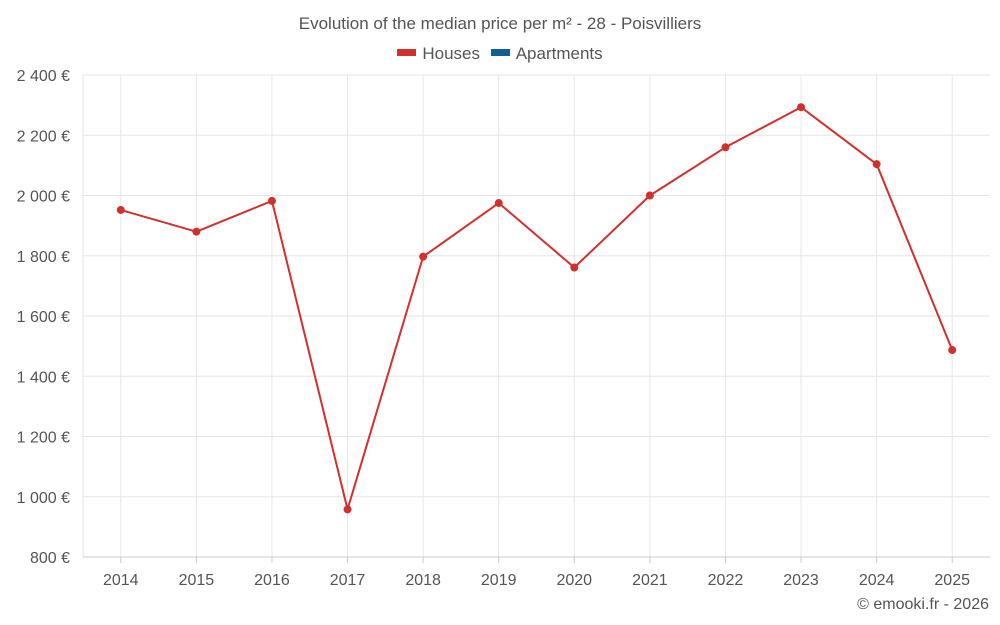 The height and width of the screenshot is (625, 1000). What do you see at coordinates (423, 580) in the screenshot?
I see `x-tick-label: 2018` at bounding box center [423, 580].